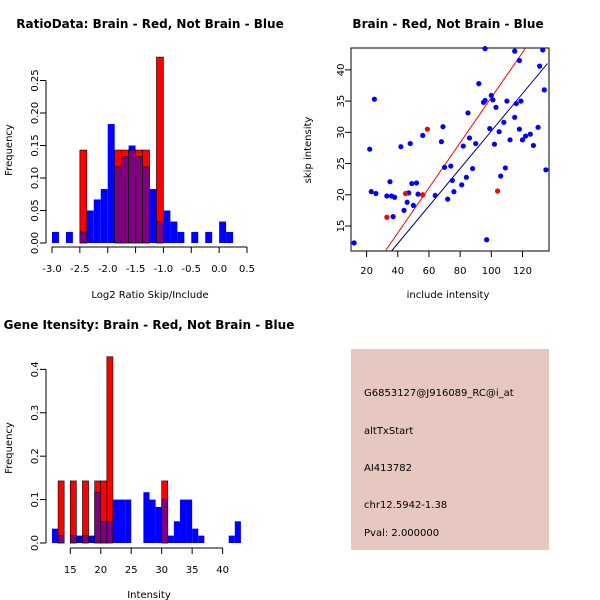  Describe the element at coordinates (366, 271) in the screenshot. I see `scatter-x-tick-label-0: 20` at that location.